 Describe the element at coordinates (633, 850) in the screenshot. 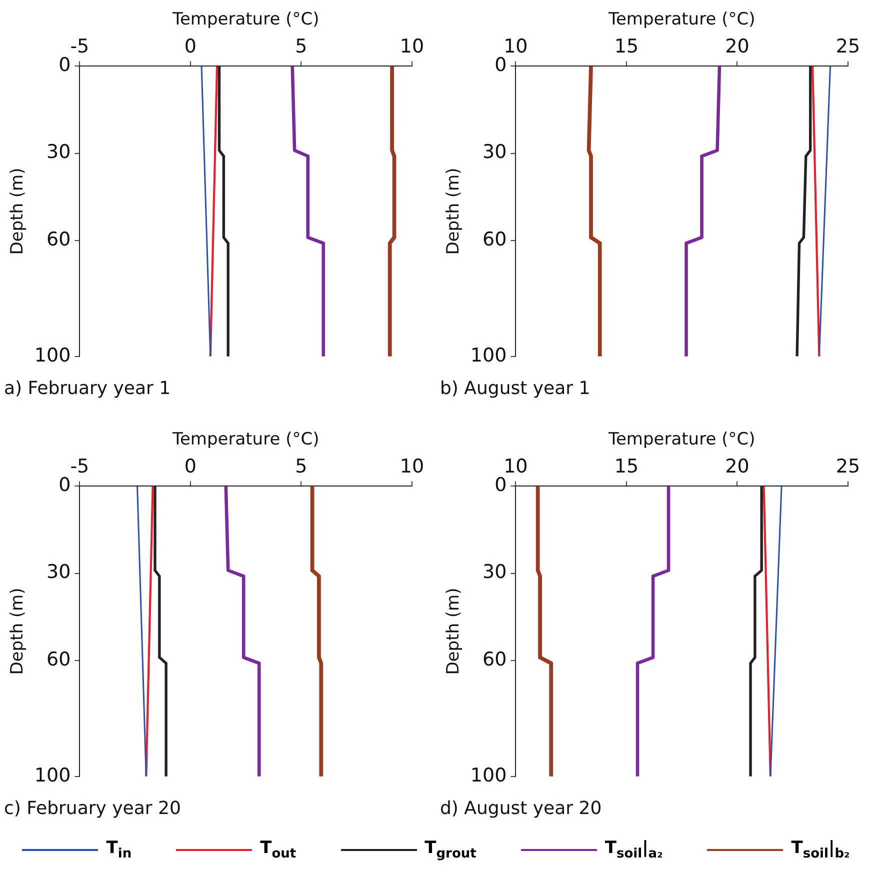

I see `legend-label: T$_{soil}$|$_{a₂}$` at that location.